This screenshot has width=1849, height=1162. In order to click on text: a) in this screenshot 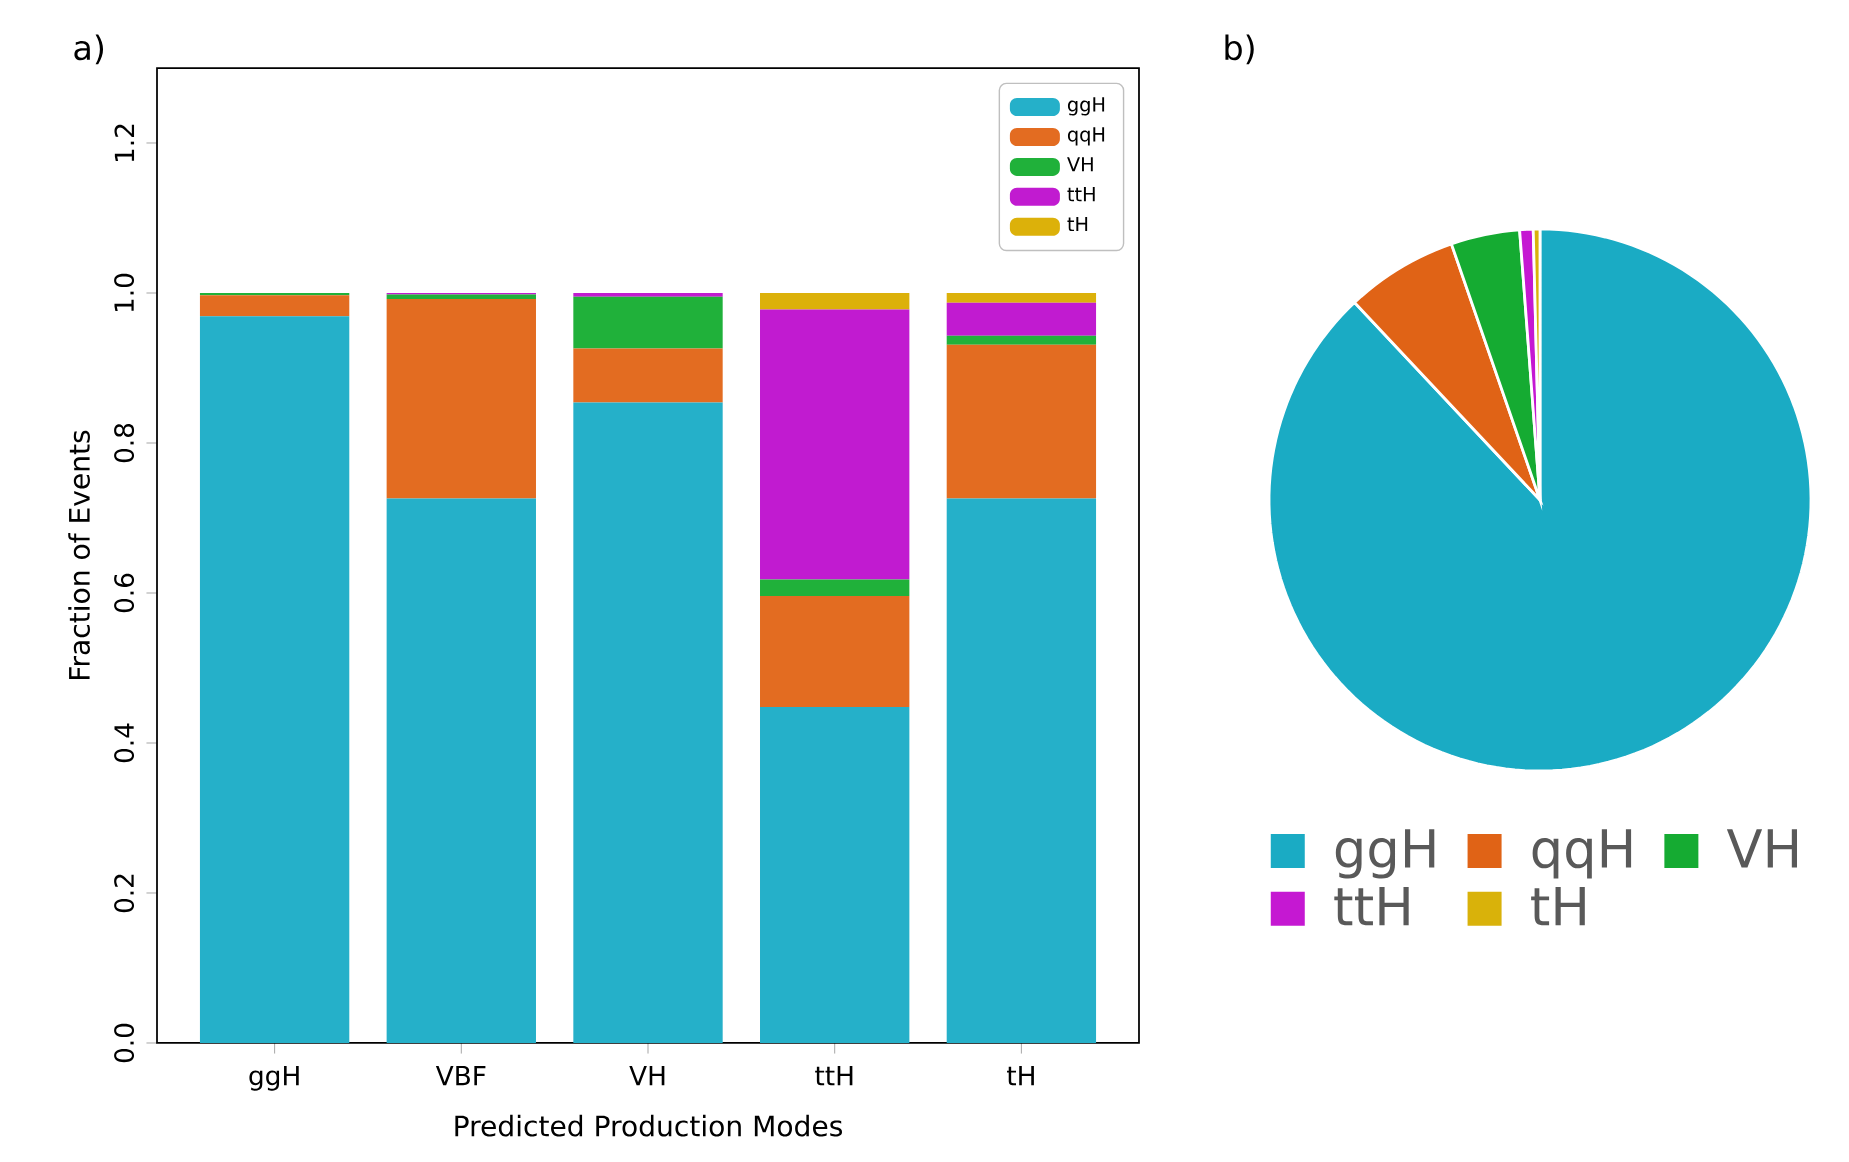, I will do `click(89, 49)`.